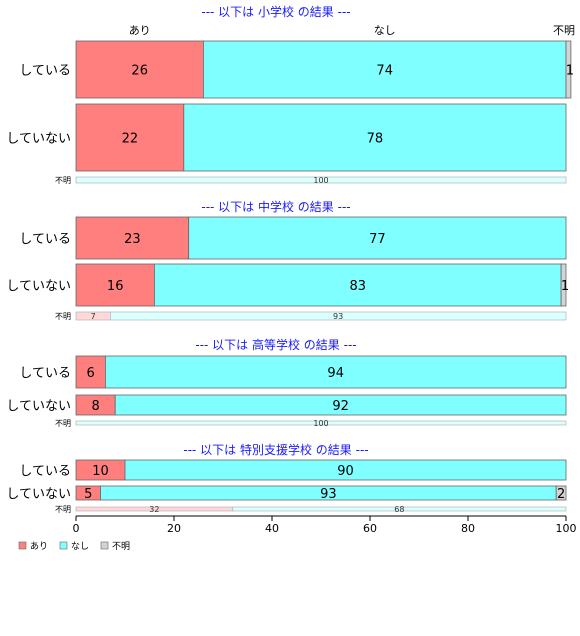  Describe the element at coordinates (468, 528) in the screenshot. I see `x-tick-label: 80` at that location.